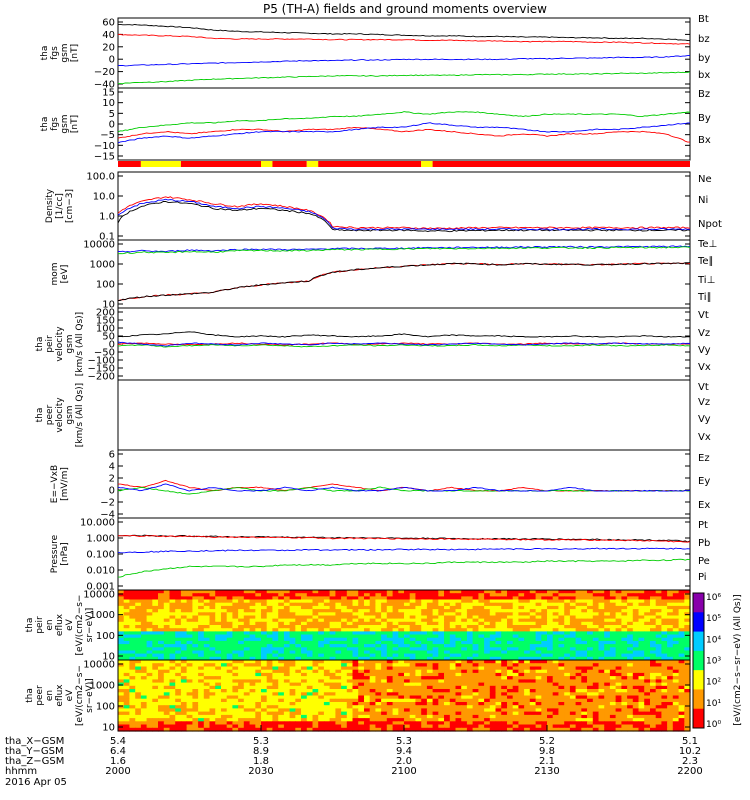  Describe the element at coordinates (70, 695) in the screenshot. I see `y-axis-title: eV` at that location.